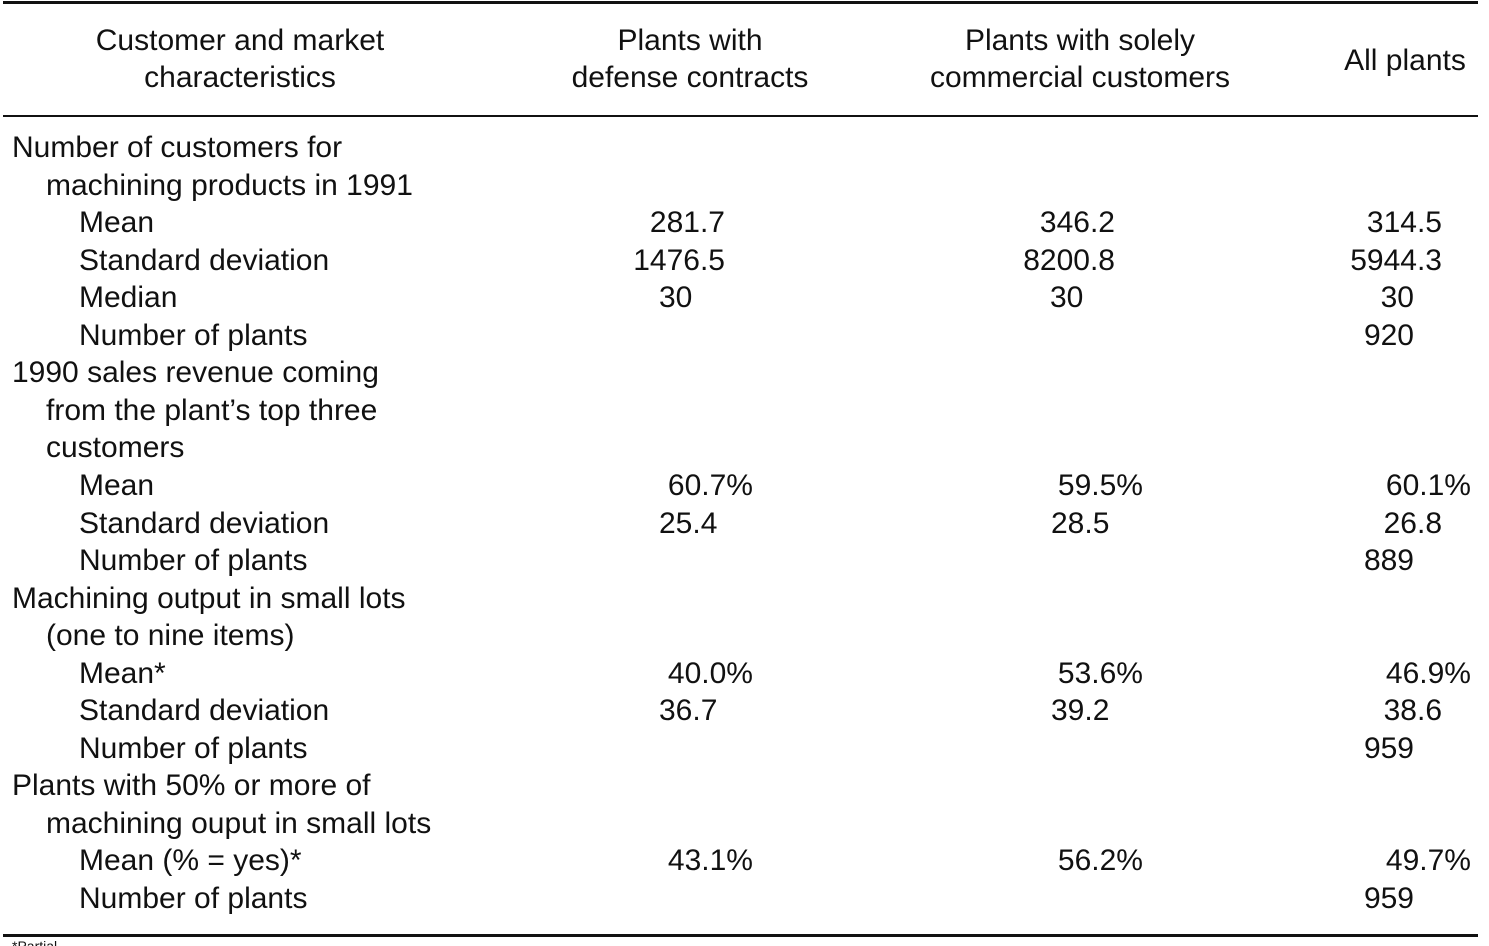 The height and width of the screenshot is (946, 1489). What do you see at coordinates (1080, 77) in the screenshot?
I see `header-commercial-line2: commercial customers` at bounding box center [1080, 77].